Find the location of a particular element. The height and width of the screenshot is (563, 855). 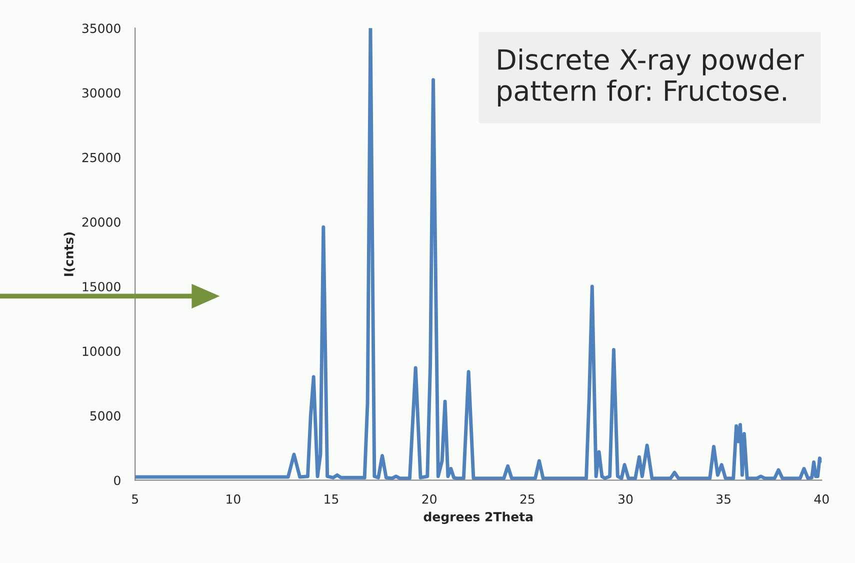

y-tick-label: 5000 is located at coordinates (105, 416).